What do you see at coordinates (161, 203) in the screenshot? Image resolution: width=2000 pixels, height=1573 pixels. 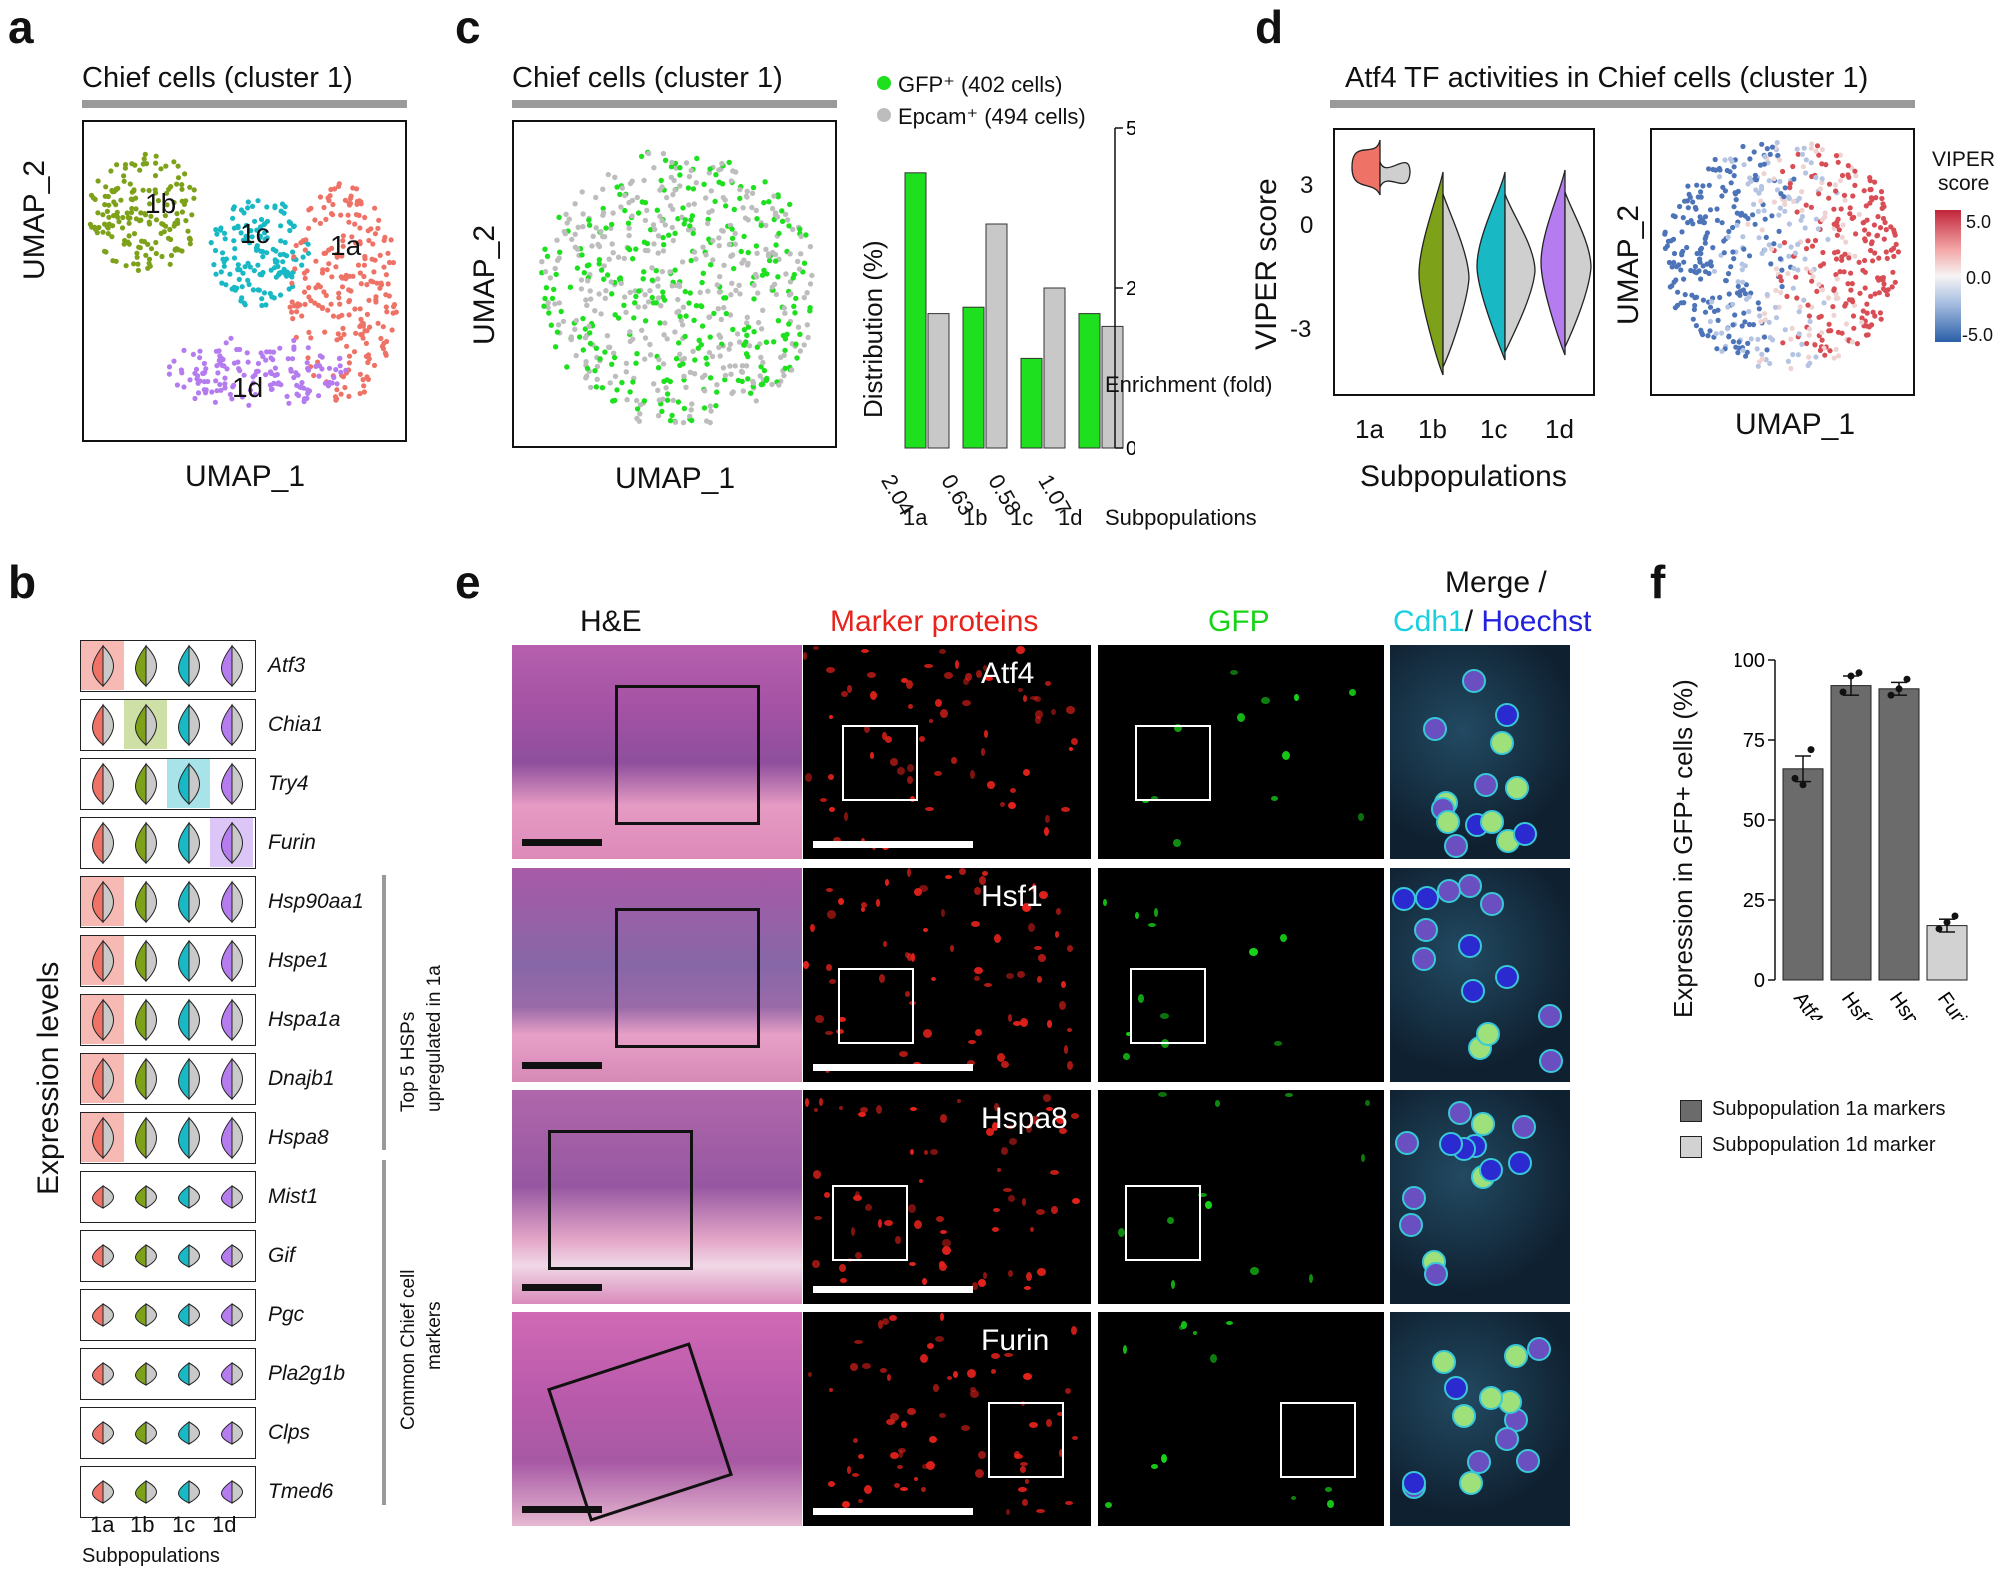 I see `cluster-label-1b: 1b` at bounding box center [161, 203].